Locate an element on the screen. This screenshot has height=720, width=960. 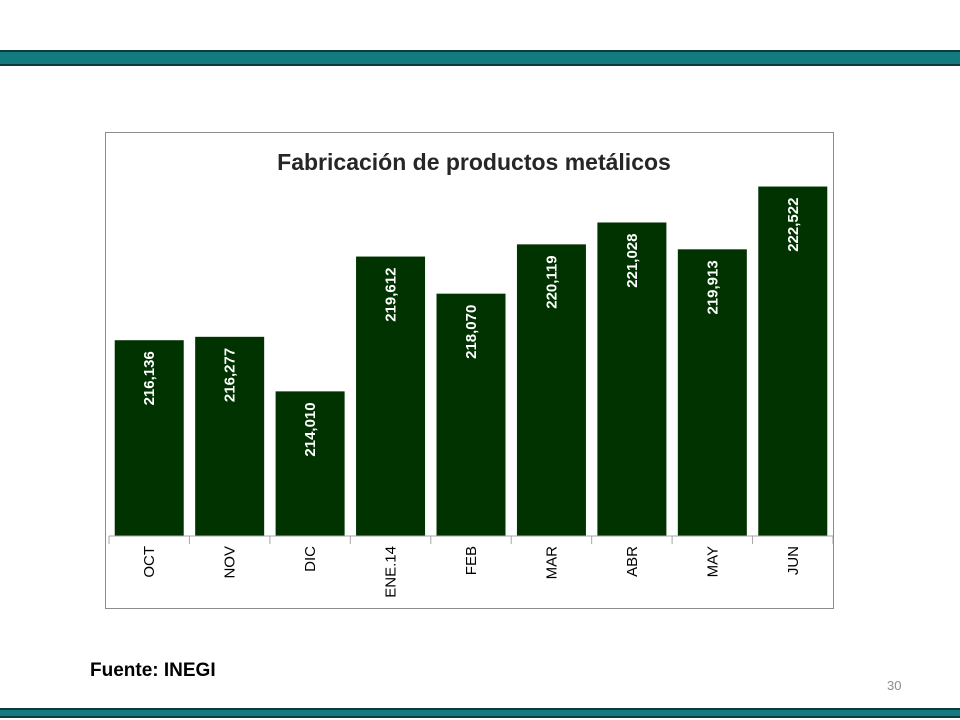
category-labels-group: OCT NOV DIC ENE.14 FEB MAR ABR MAY JUN is located at coordinates (471, 572).